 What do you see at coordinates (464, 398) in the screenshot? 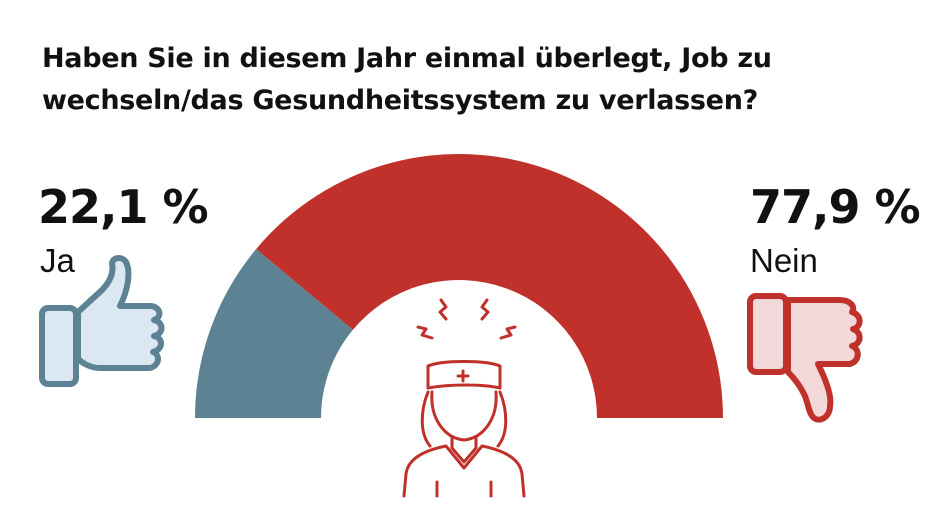
I see `stressed-nurse-icon` at bounding box center [464, 398].